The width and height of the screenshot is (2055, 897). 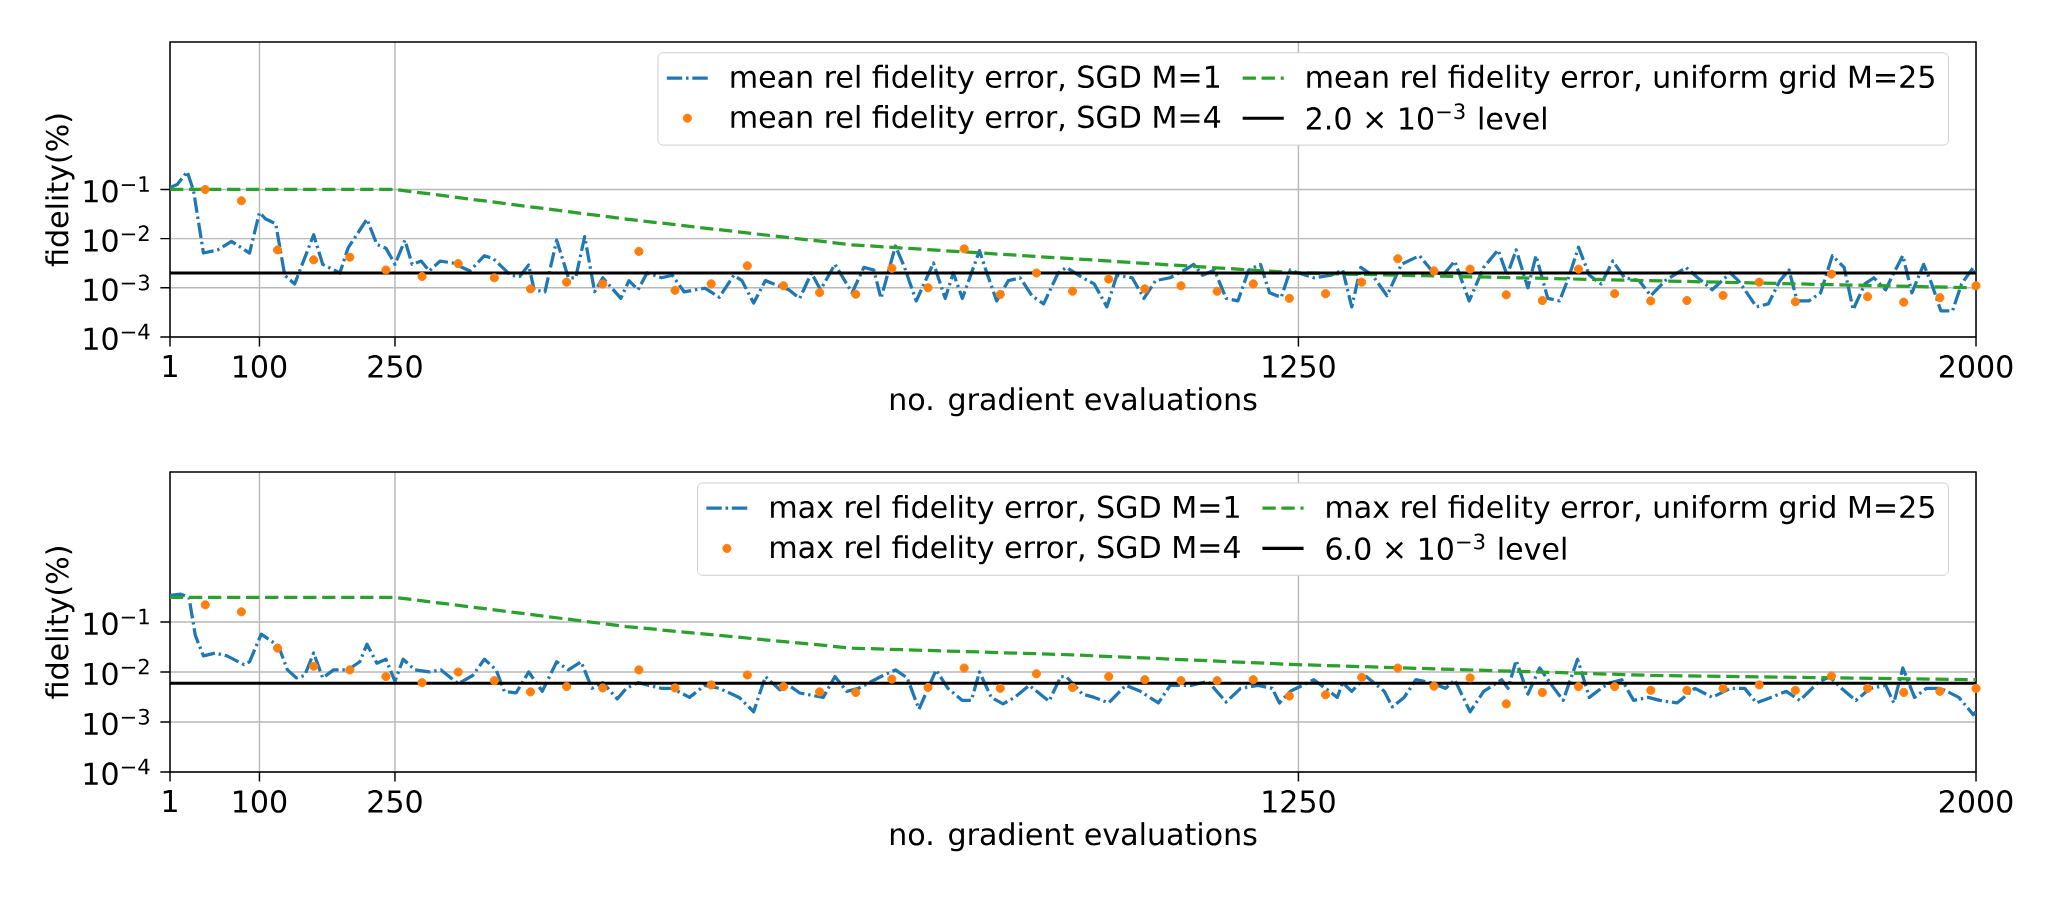 What do you see at coordinates (1630, 509) in the screenshot?
I see `legend-label: max rel fidelity error, uniform grid M=25` at bounding box center [1630, 509].